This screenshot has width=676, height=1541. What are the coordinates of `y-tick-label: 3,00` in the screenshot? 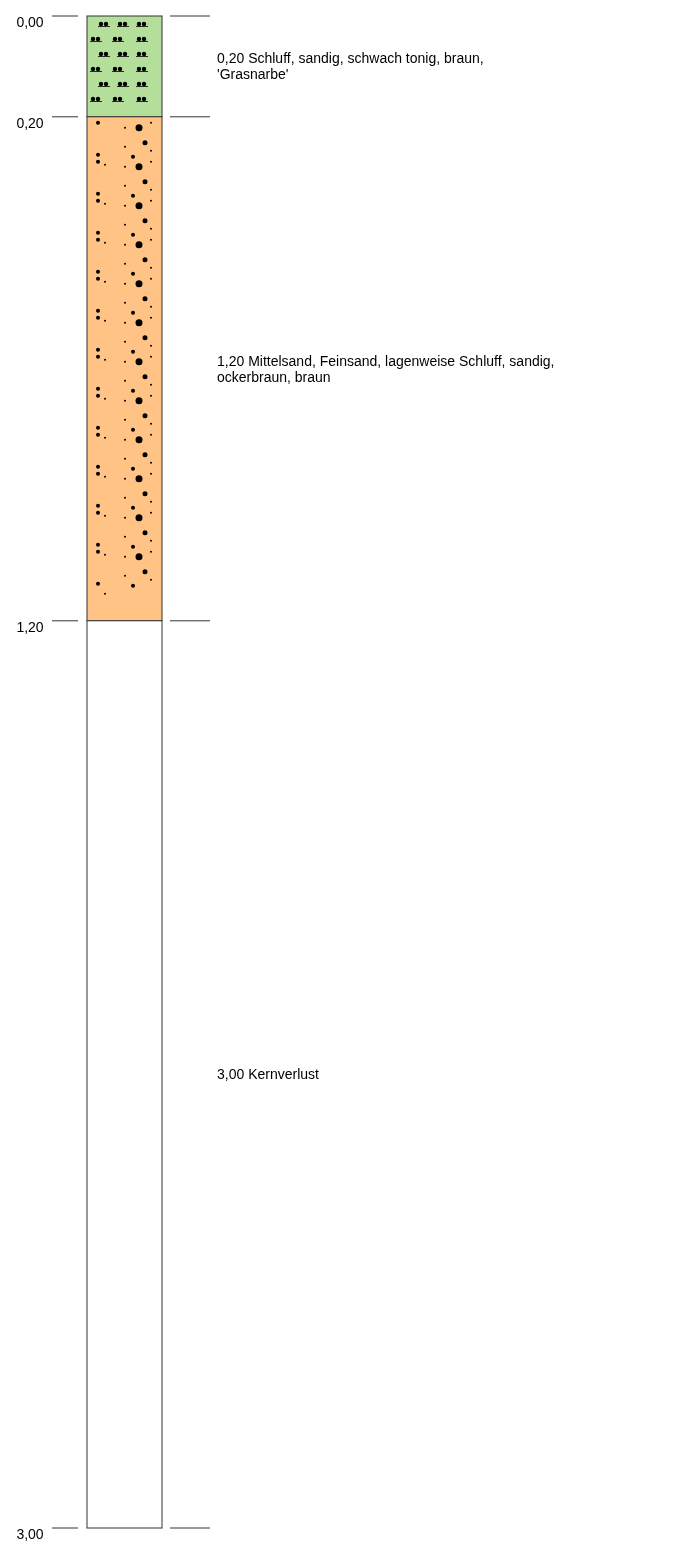 It's located at (30, 1533).